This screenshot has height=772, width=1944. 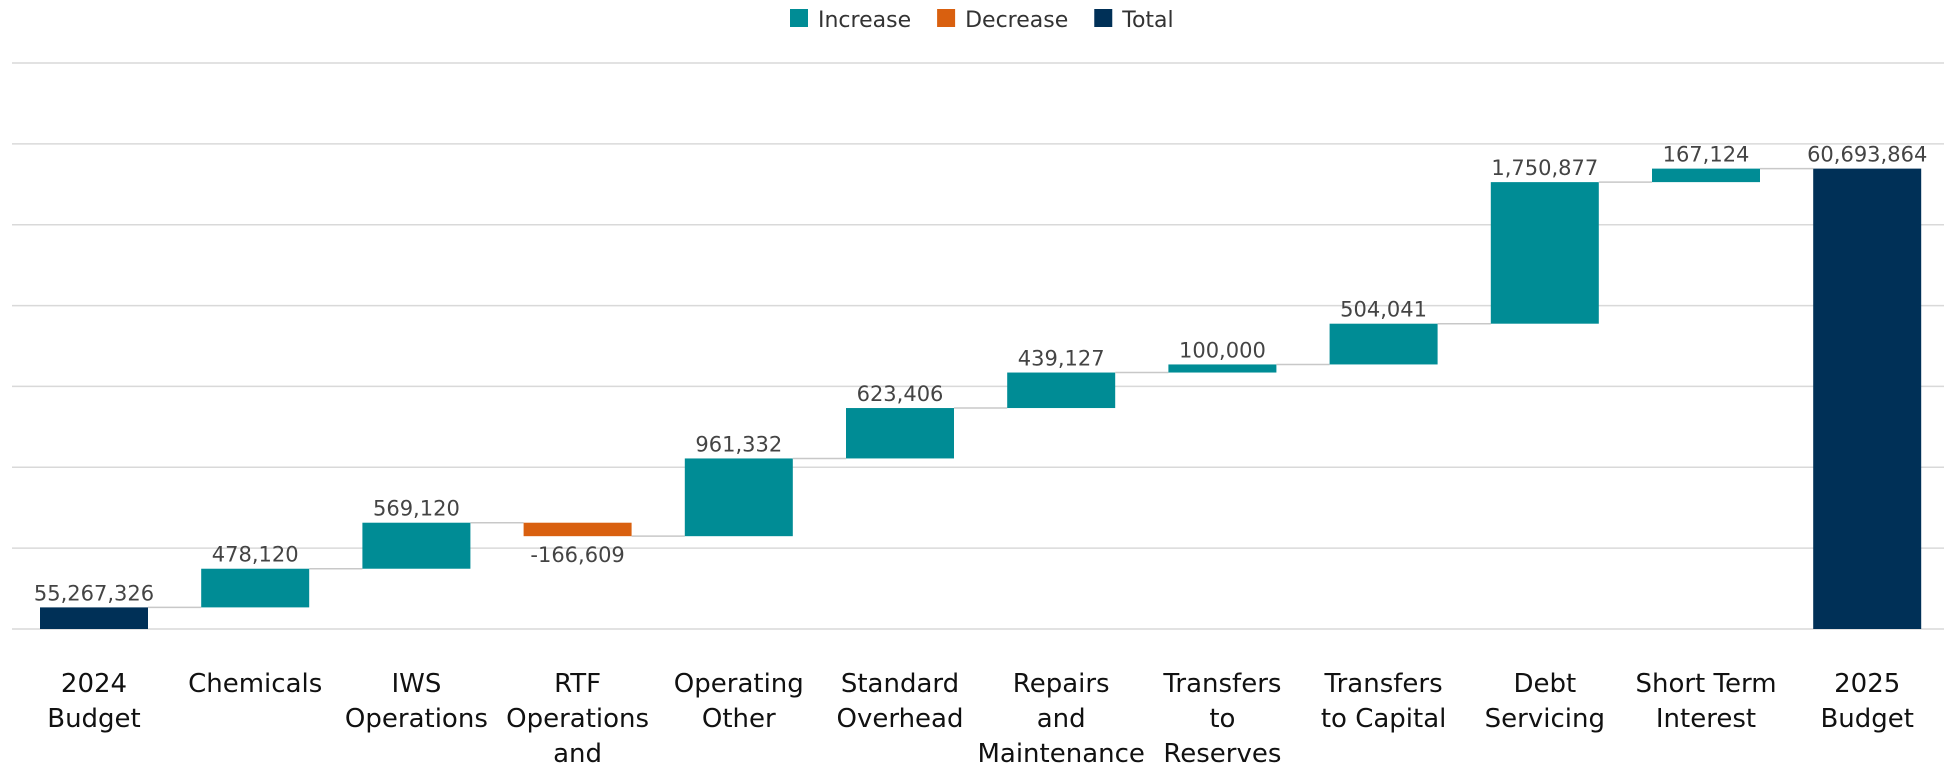 I want to click on data-label: 167,124, so click(x=1706, y=155).